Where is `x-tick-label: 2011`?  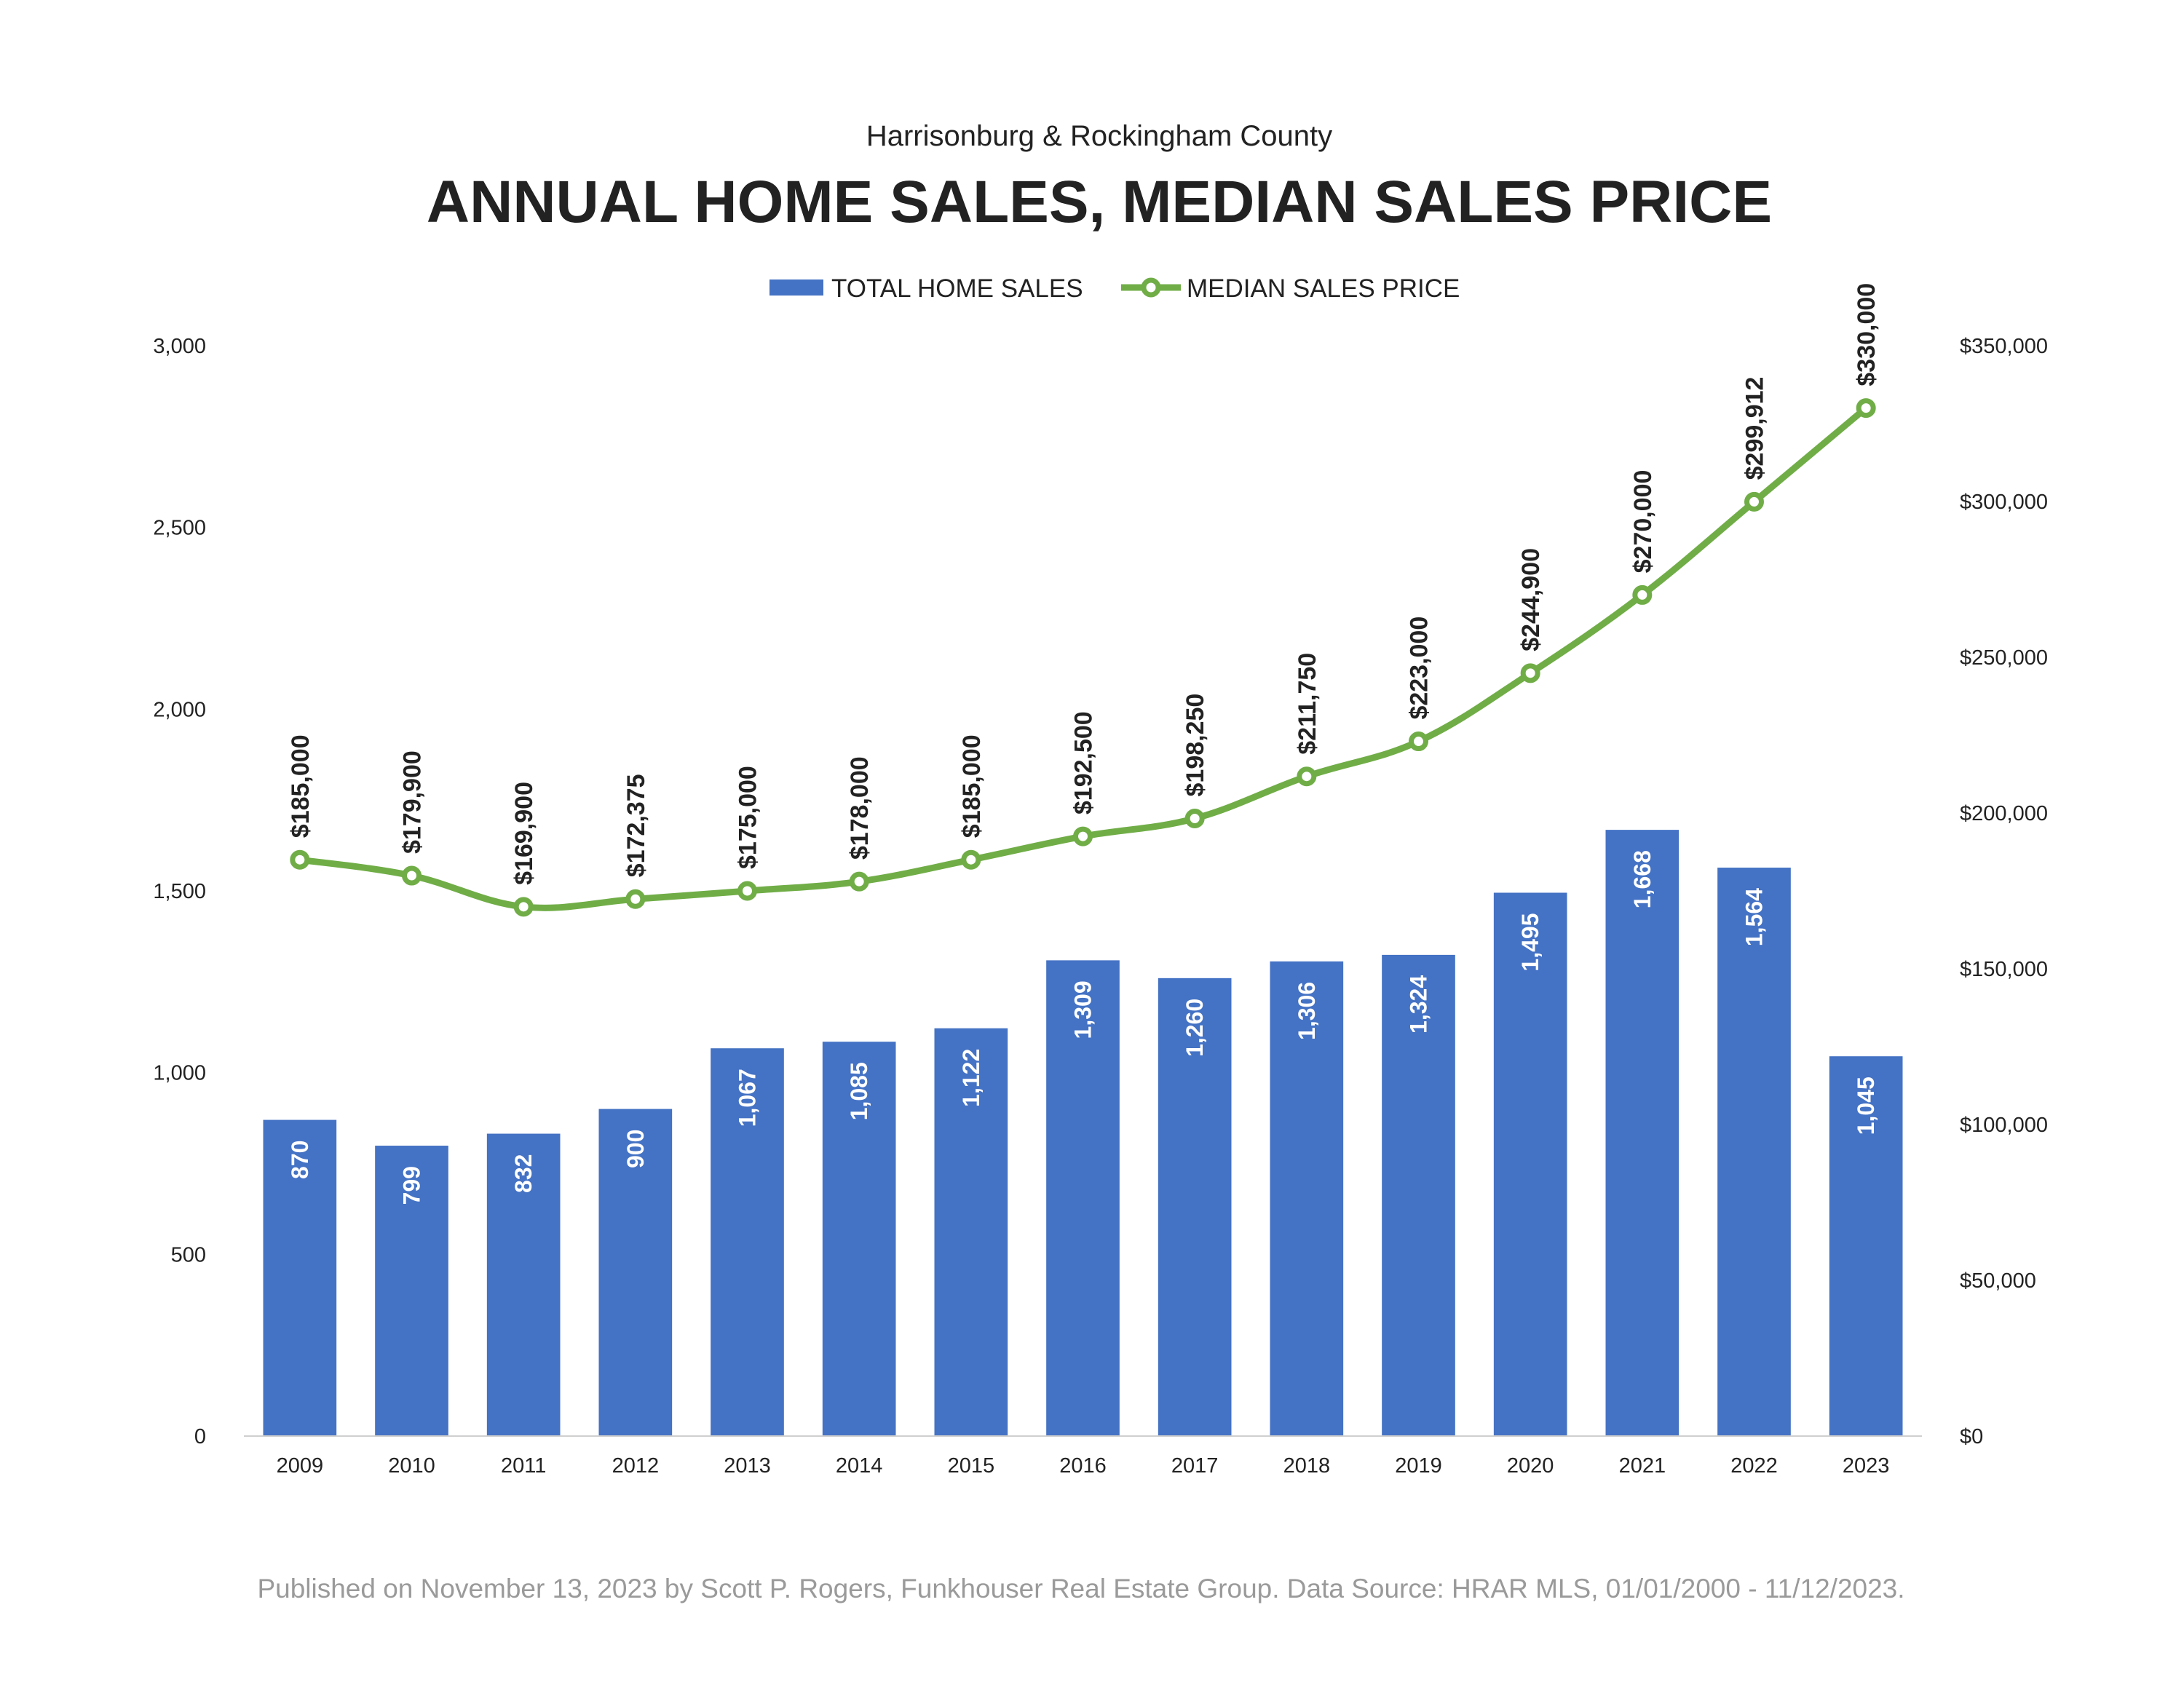 x-tick-label: 2011 is located at coordinates (523, 1466).